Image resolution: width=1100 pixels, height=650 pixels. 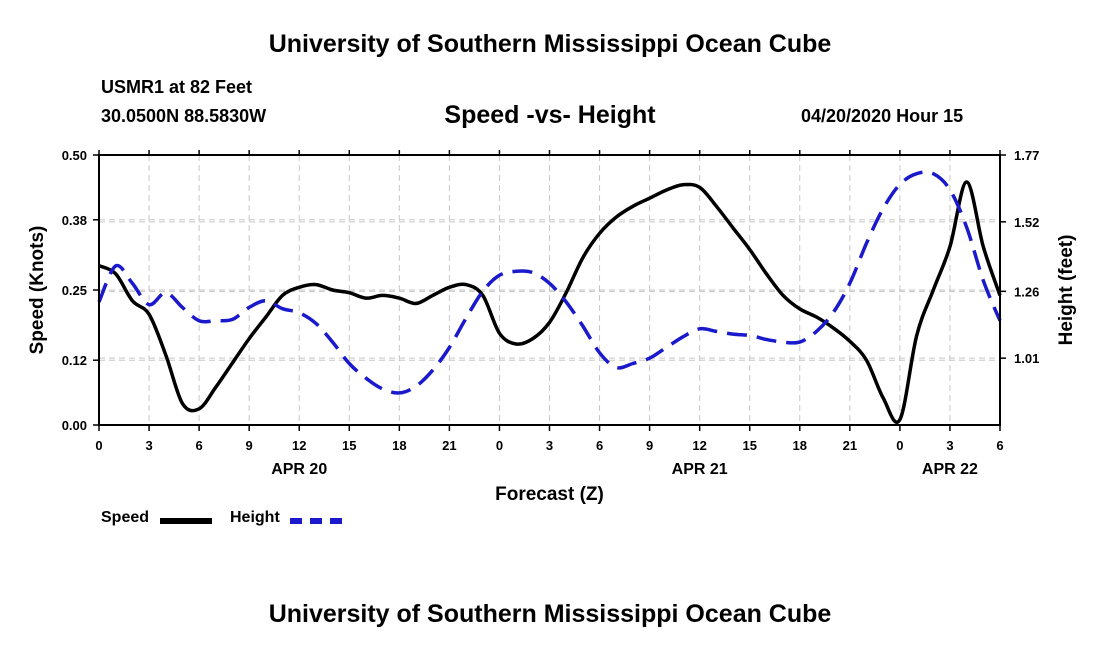 What do you see at coordinates (1066, 290) in the screenshot?
I see `y2-axis-title: Height (feet)` at bounding box center [1066, 290].